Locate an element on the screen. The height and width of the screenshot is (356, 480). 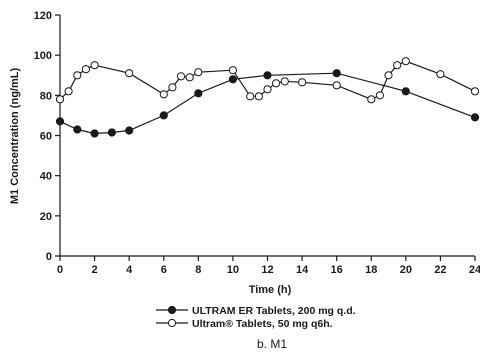
y-tick-label: 40 is located at coordinates (46, 177).